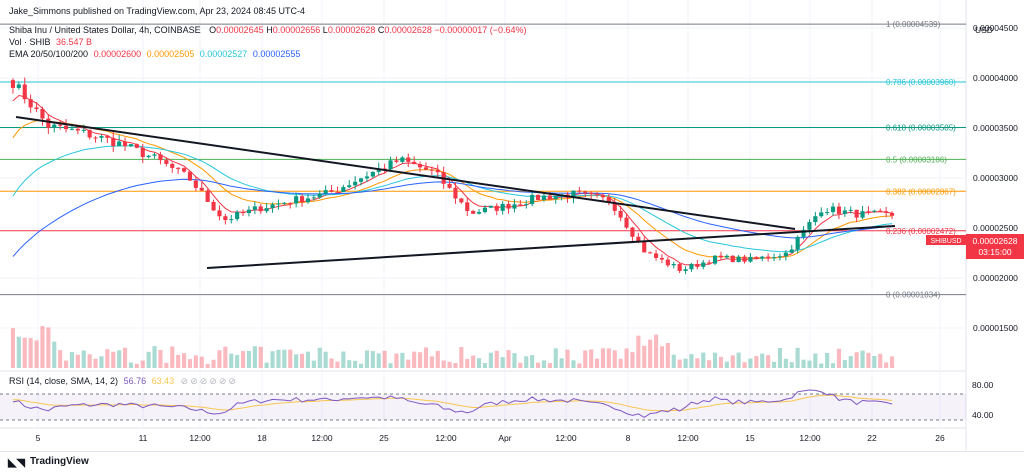  Describe the element at coordinates (940, 438) in the screenshot. I see `time-tick: 26` at that location.